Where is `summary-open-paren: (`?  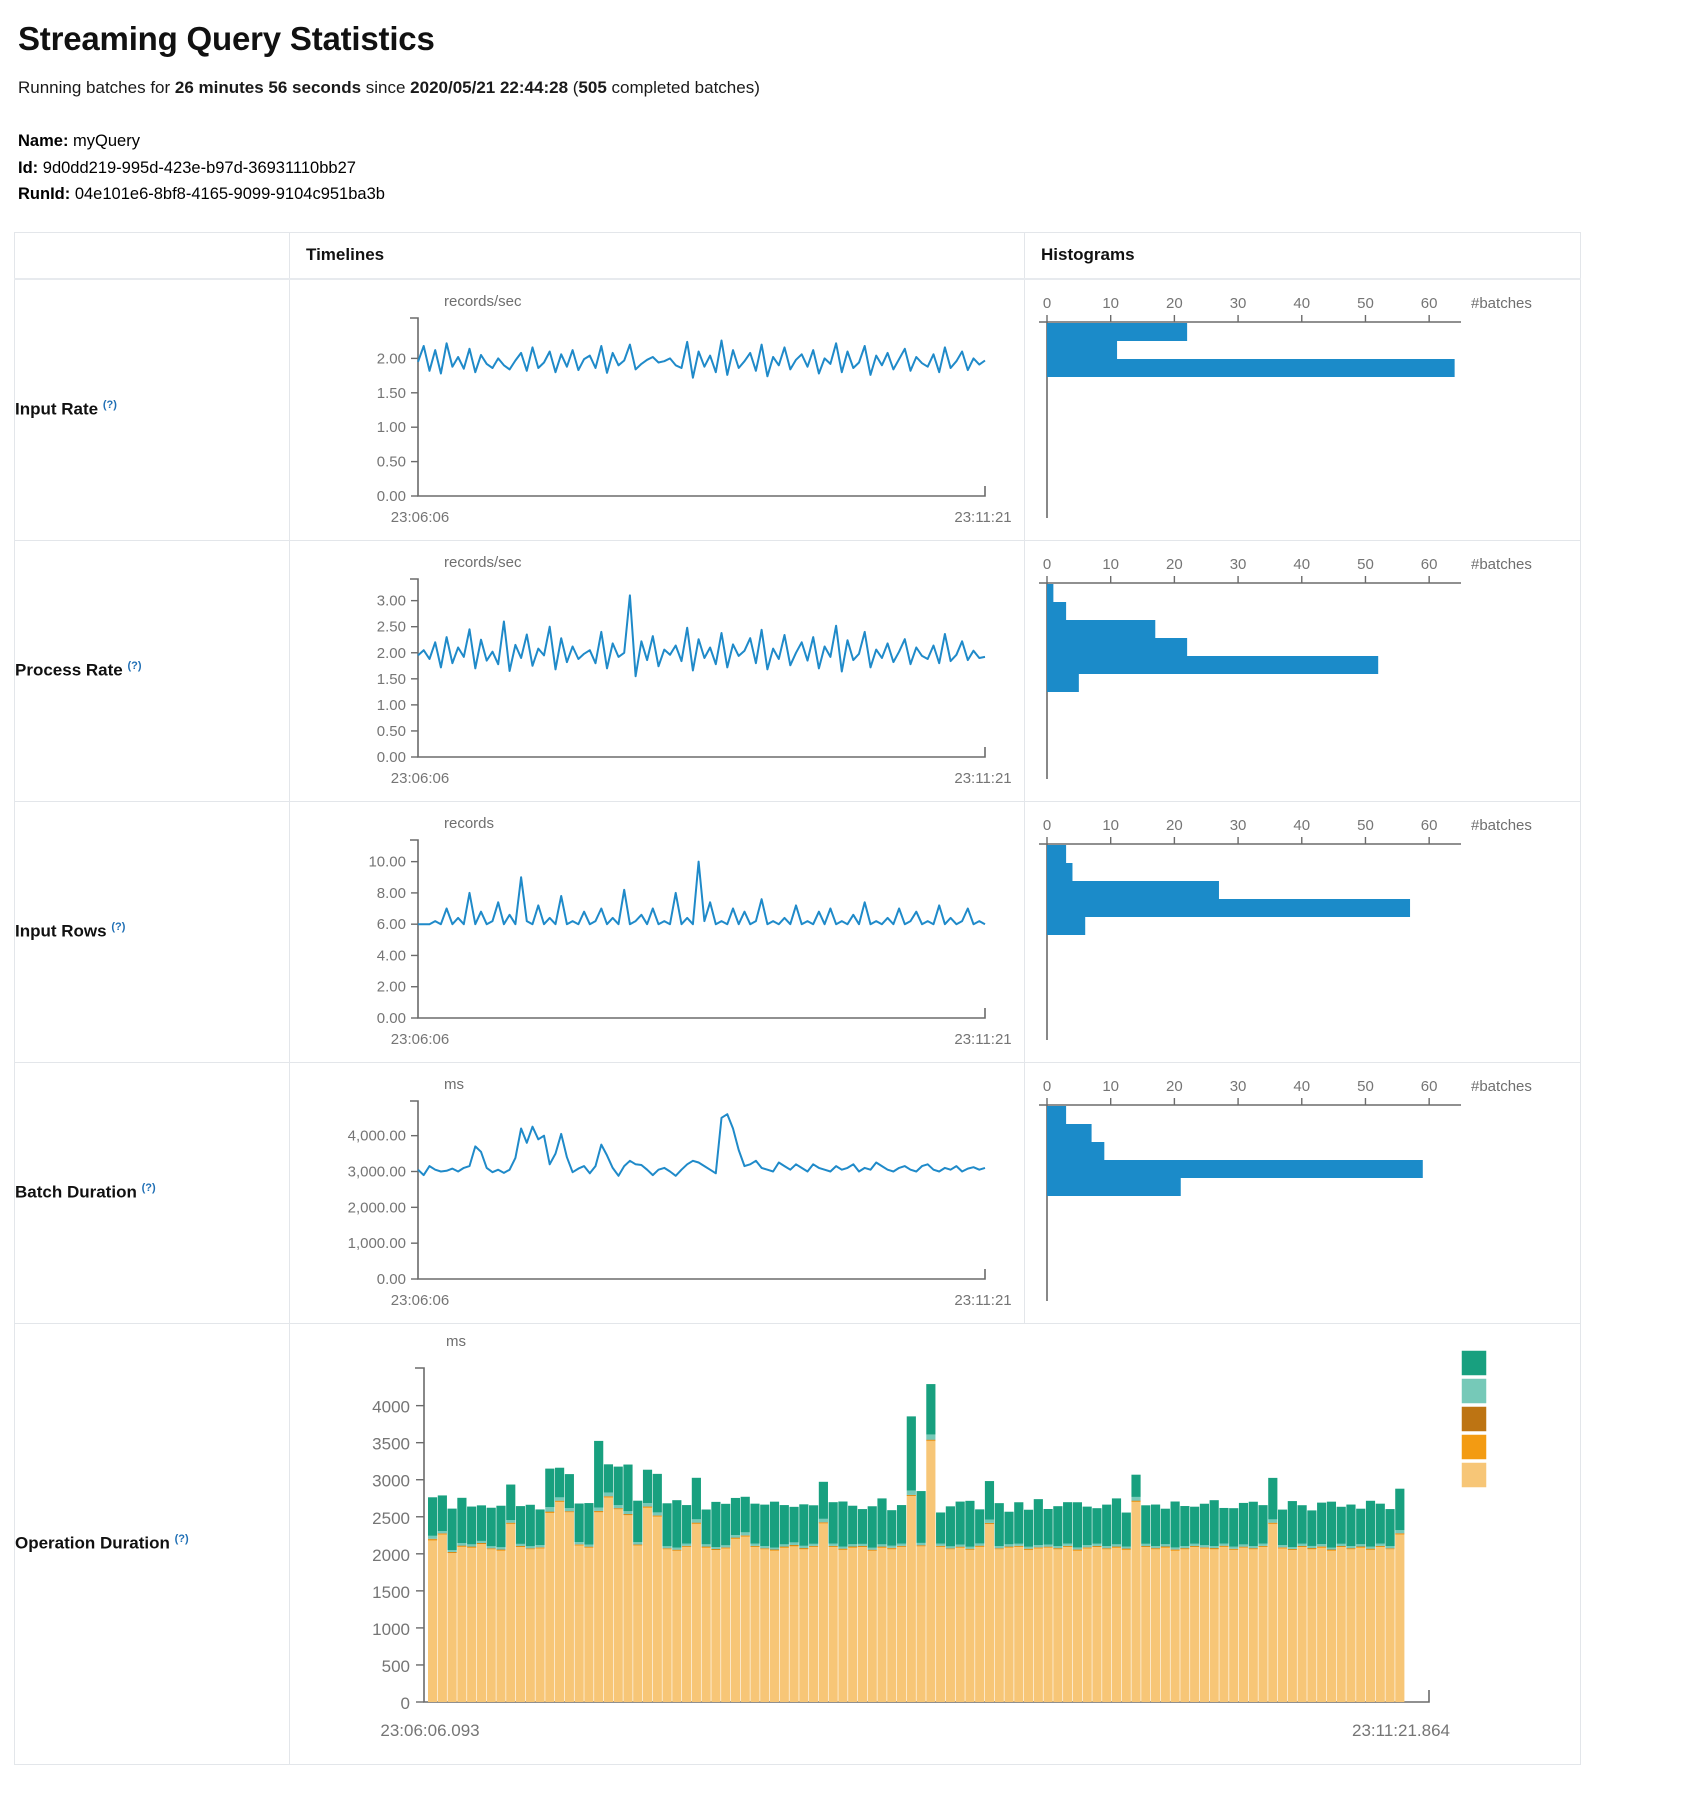 summary-open-paren: ( is located at coordinates (573, 87).